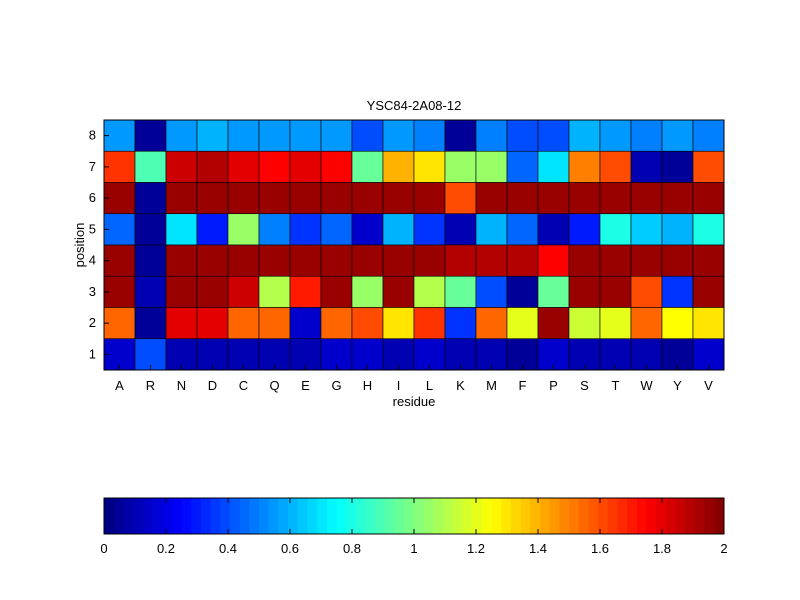  What do you see at coordinates (92, 166) in the screenshot?
I see `y-tick-label: 7` at bounding box center [92, 166].